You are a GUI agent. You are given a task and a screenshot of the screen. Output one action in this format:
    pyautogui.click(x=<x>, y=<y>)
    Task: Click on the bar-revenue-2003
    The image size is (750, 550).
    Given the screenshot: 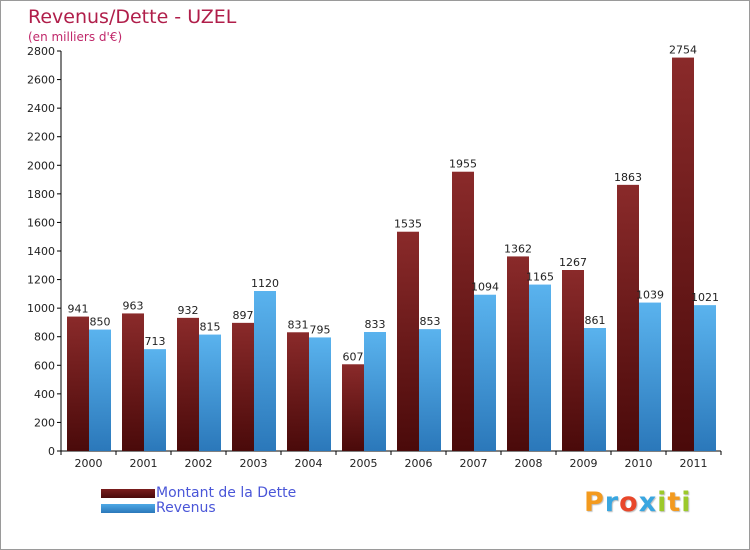 What is the action you would take?
    pyautogui.click(x=265, y=371)
    